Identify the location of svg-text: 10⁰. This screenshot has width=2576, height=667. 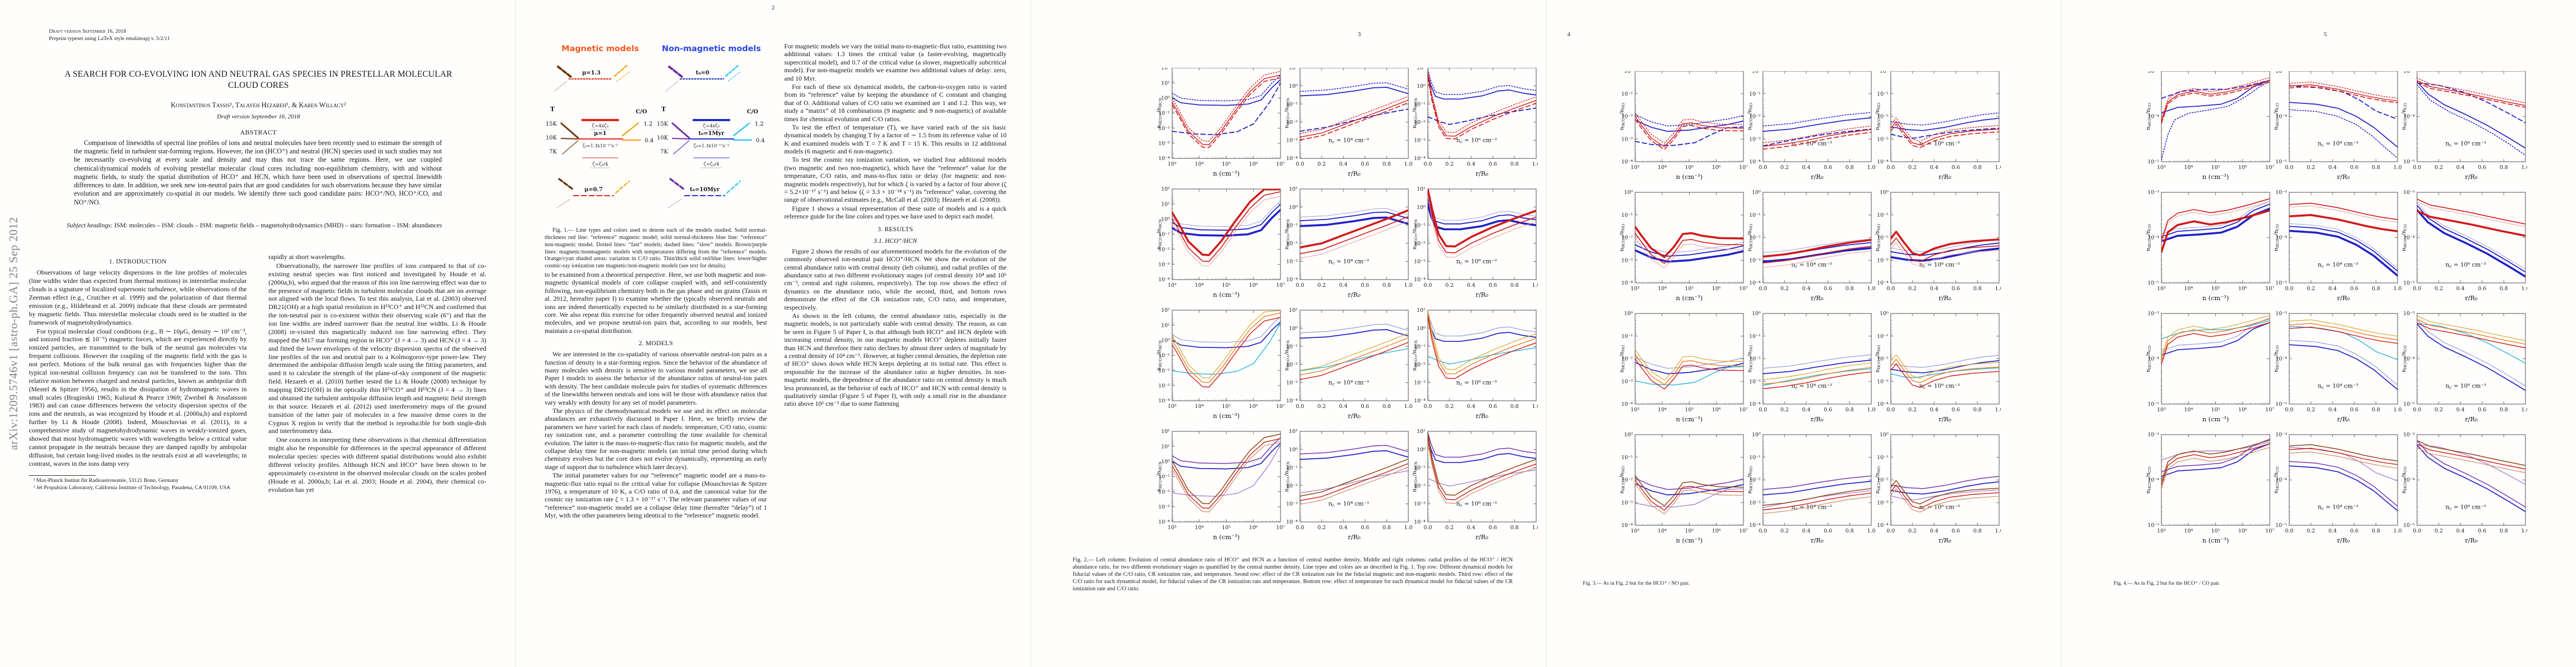
(1421, 86).